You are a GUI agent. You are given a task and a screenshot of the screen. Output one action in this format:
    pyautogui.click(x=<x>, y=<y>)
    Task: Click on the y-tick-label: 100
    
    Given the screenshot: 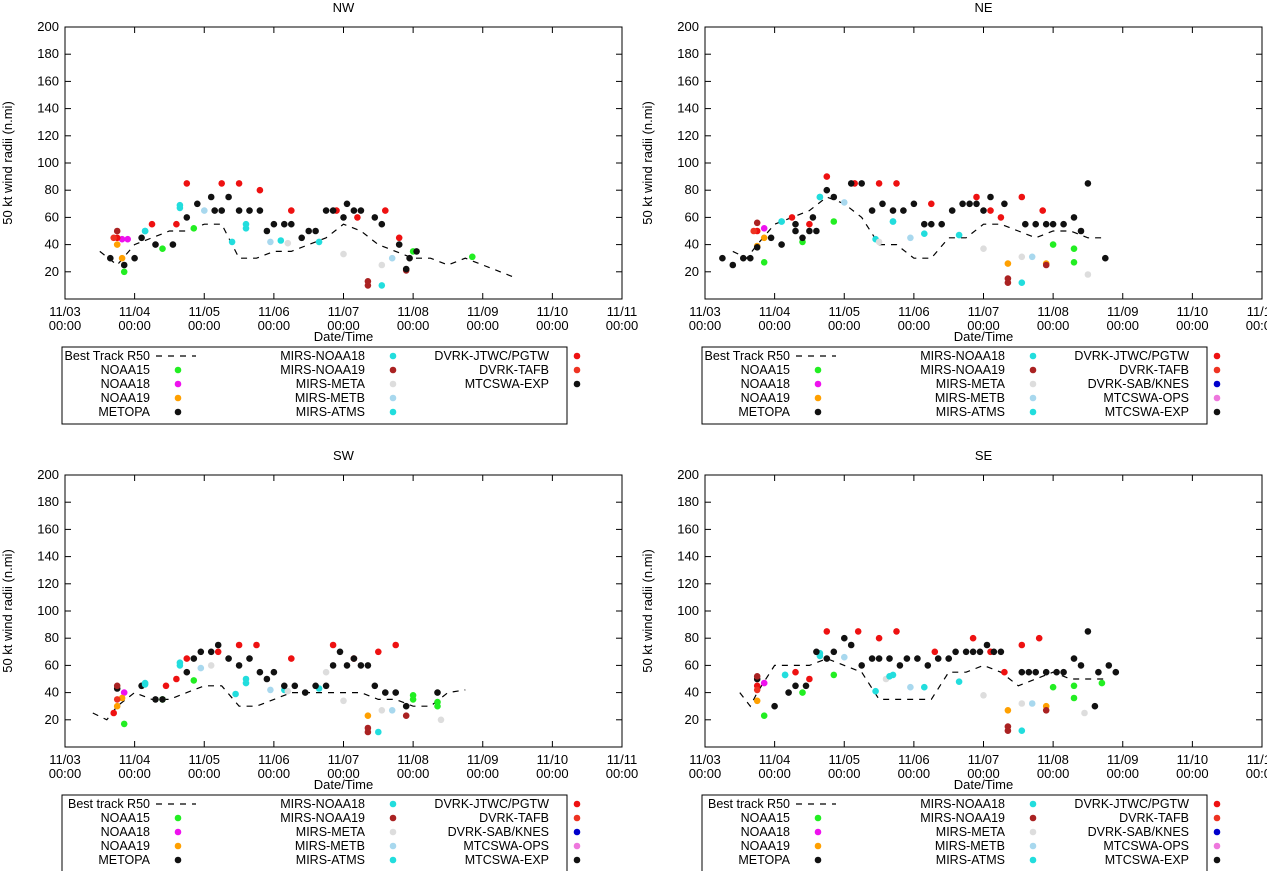 What is the action you would take?
    pyautogui.click(x=688, y=162)
    